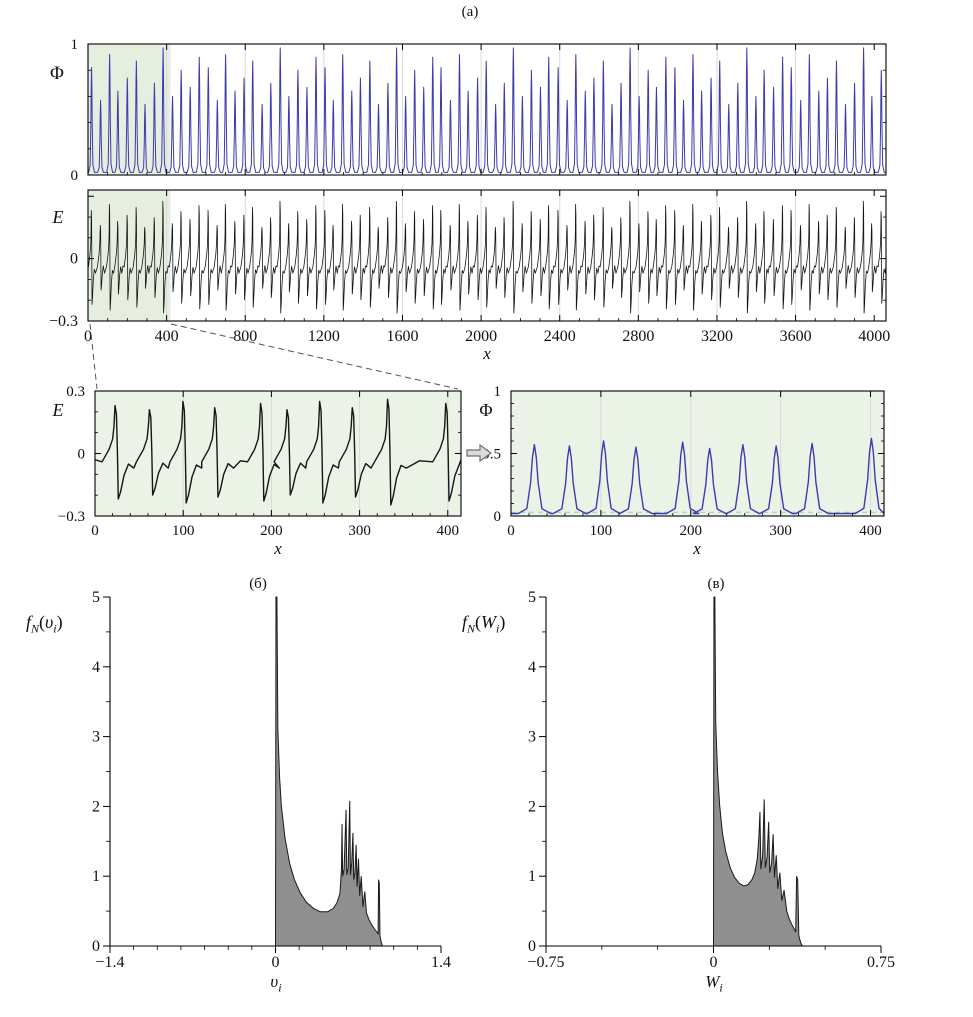  Describe the element at coordinates (796, 336) in the screenshot. I see `svg-text: 3600` at that location.